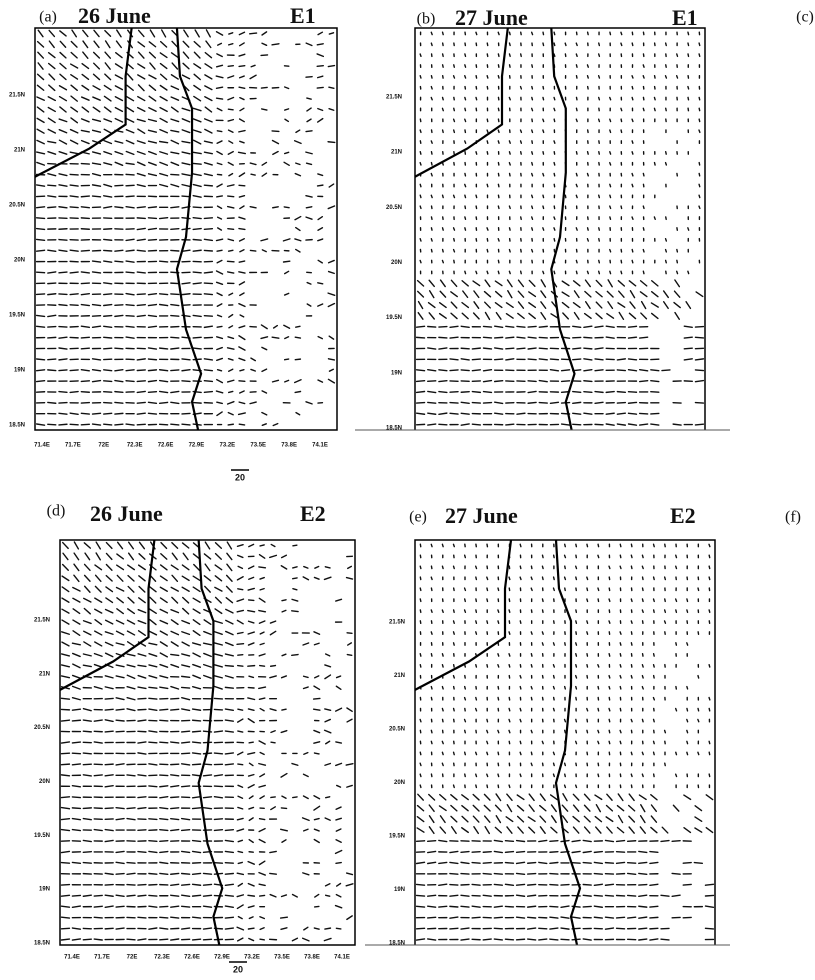  What do you see at coordinates (793, 517) in the screenshot?
I see `panel: (f)` at bounding box center [793, 517].